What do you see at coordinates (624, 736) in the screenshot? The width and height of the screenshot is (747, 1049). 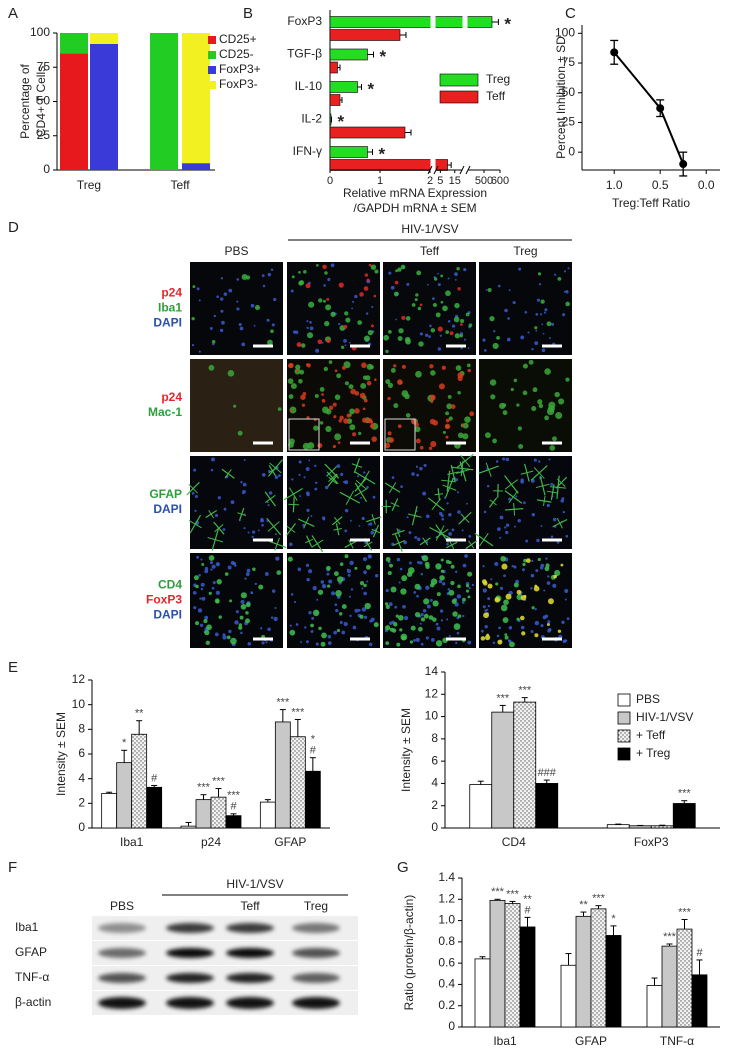 I see `legend-swatch` at bounding box center [624, 736].